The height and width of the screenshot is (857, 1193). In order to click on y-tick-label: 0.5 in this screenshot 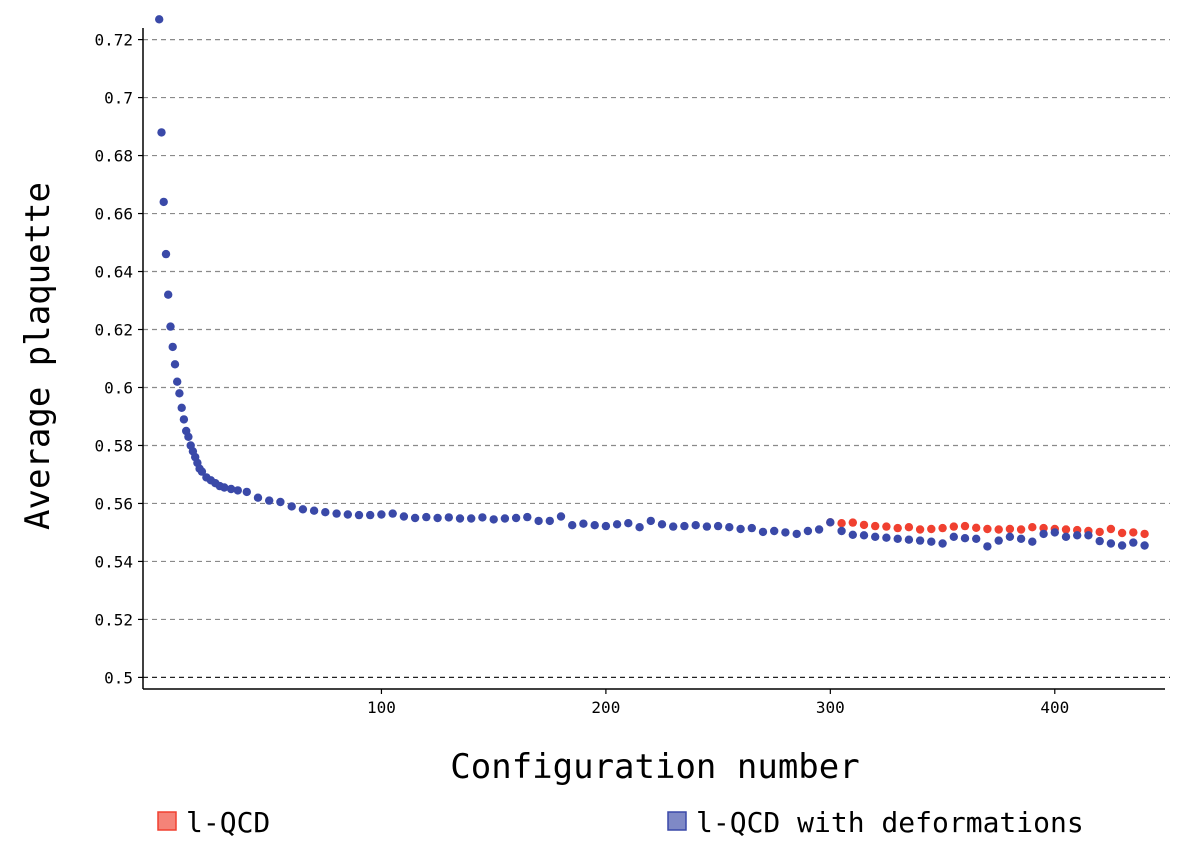, I will do `click(118, 677)`.